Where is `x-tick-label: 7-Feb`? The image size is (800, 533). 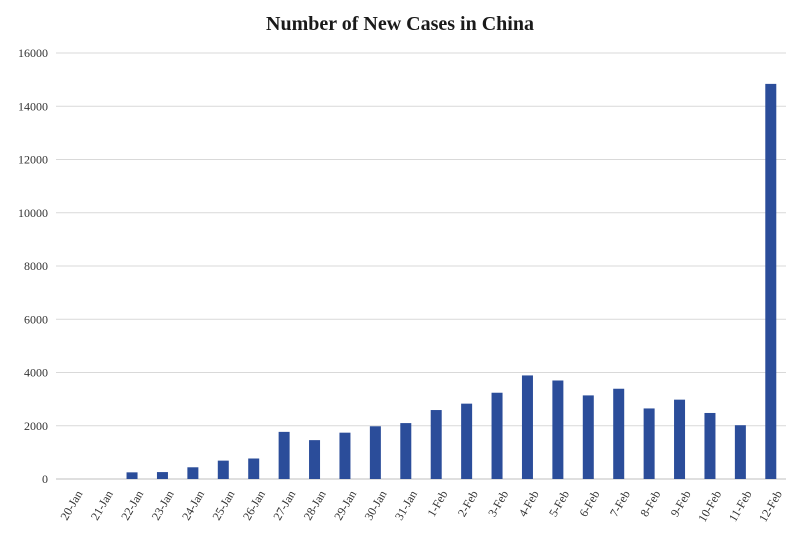
x-tick-label: 7-Feb is located at coordinates (620, 503).